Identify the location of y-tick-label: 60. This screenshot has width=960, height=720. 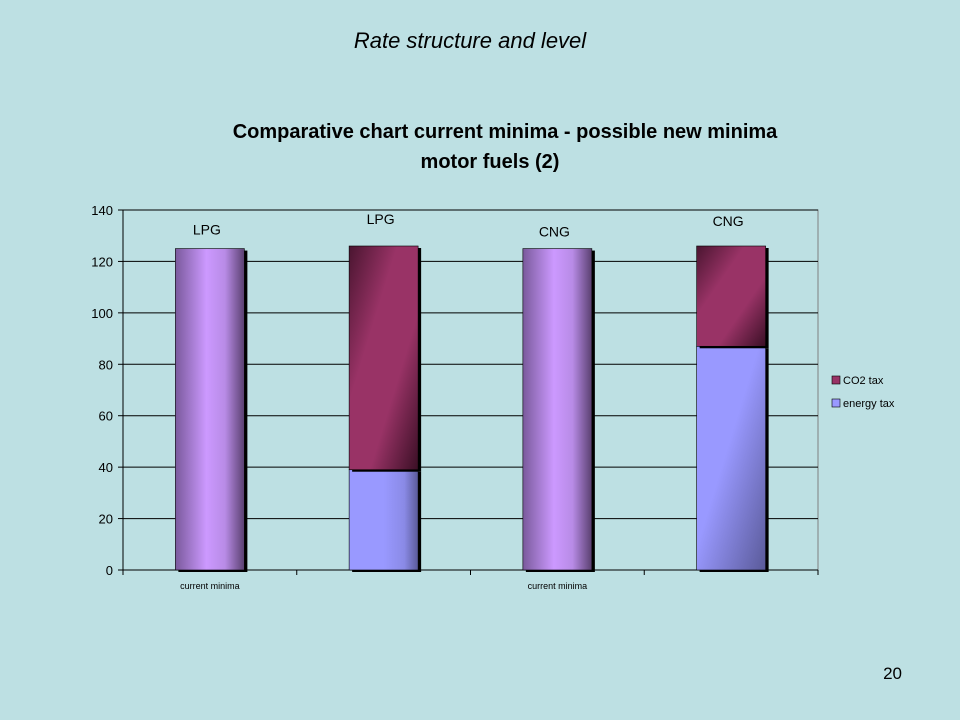
(106, 416).